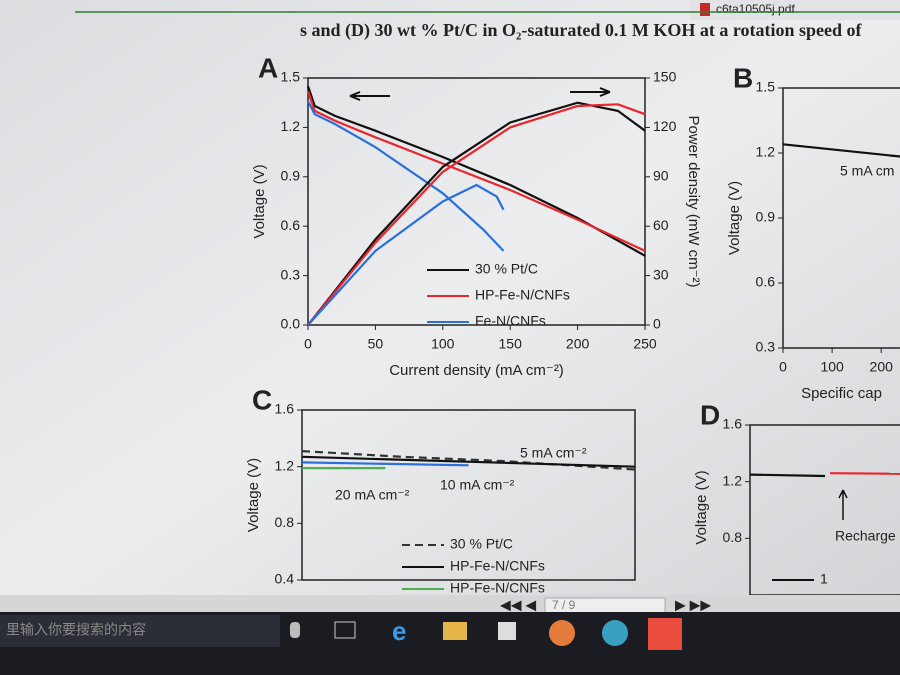  Describe the element at coordinates (376, 344) in the screenshot. I see `x-tick-label: 50` at that location.